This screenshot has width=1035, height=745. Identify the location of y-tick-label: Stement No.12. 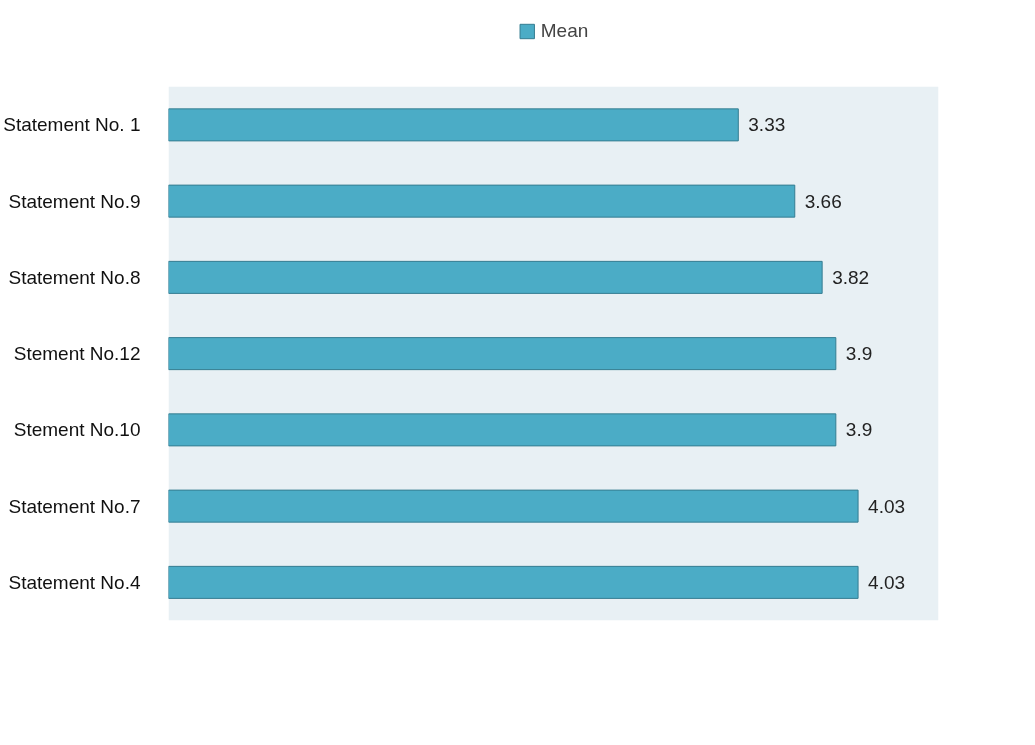
(77, 354).